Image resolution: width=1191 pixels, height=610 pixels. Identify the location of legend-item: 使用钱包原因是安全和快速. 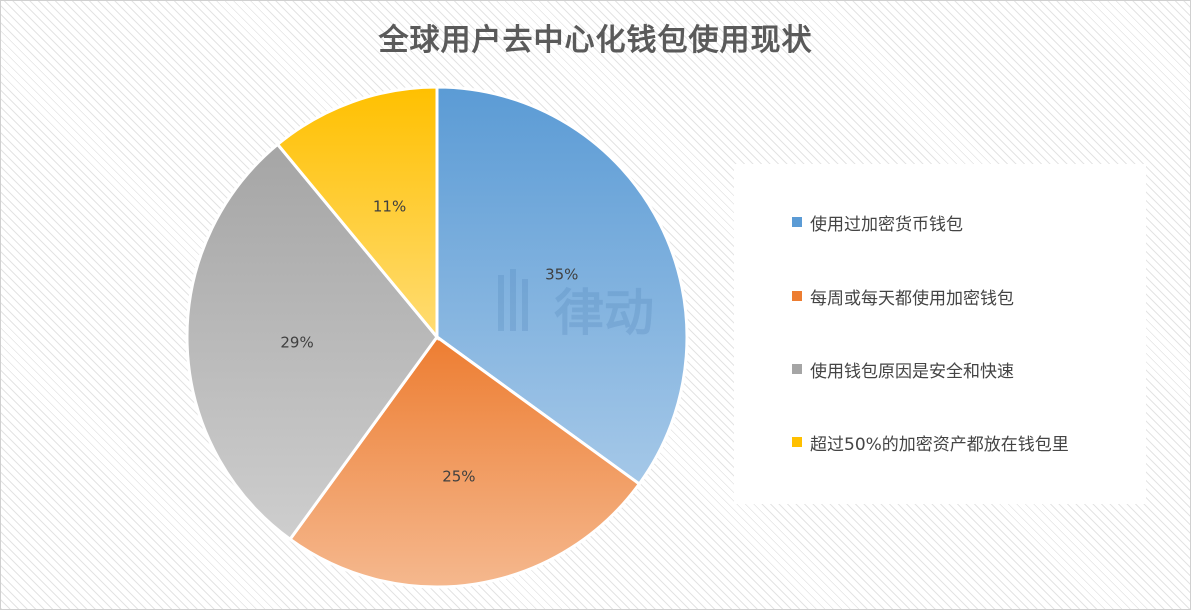
(903, 369).